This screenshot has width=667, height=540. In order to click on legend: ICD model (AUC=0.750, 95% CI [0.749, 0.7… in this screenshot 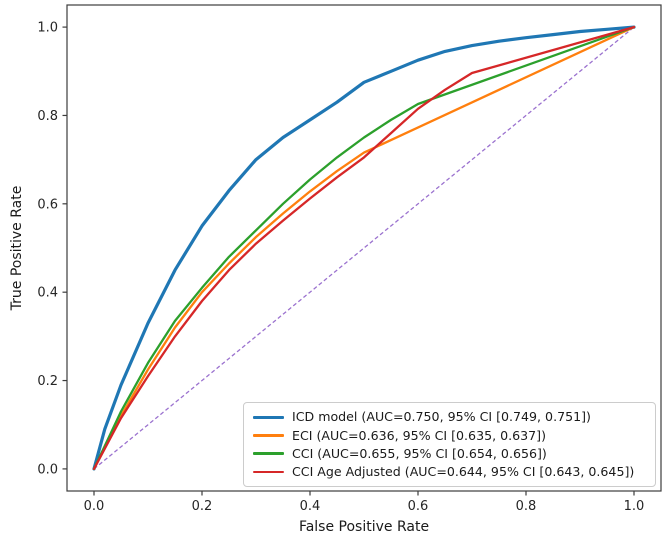, I will do `click(449, 444)`.